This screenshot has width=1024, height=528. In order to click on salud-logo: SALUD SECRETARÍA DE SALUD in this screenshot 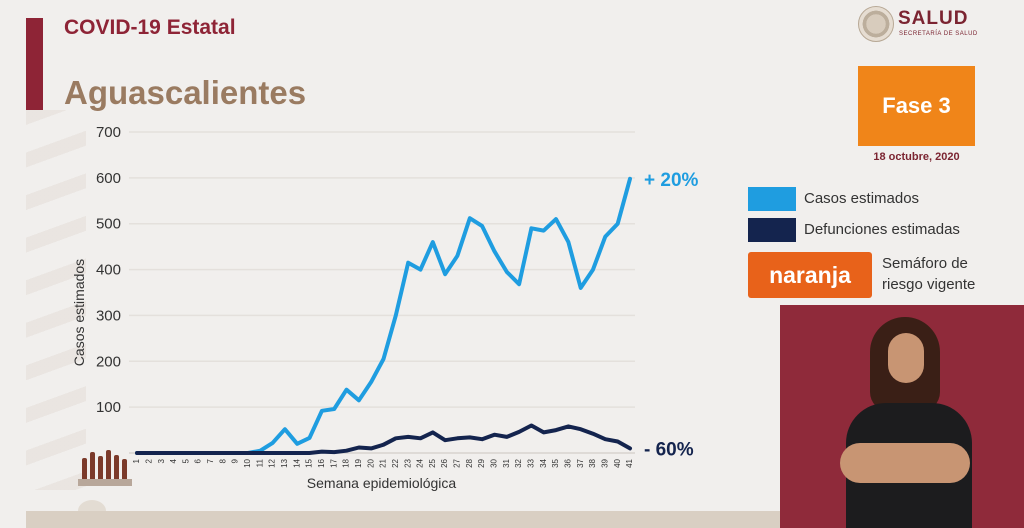, I will do `click(928, 26)`.